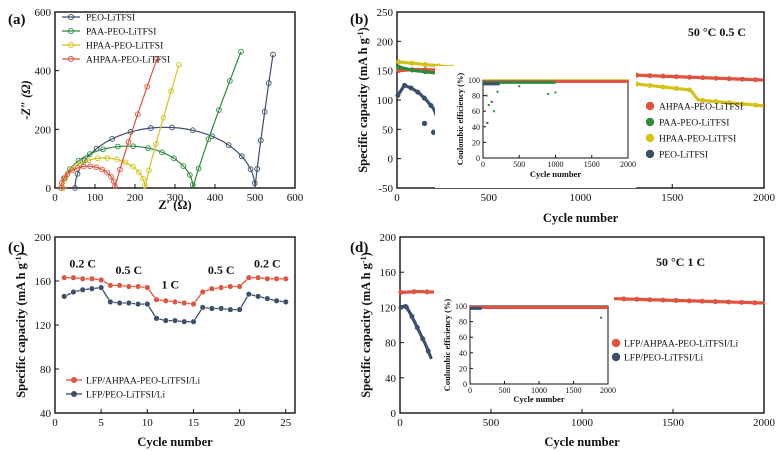 Image resolution: width=780 pixels, height=451 pixels. I want to click on d-inset-ytick-label: 20, so click(463, 368).